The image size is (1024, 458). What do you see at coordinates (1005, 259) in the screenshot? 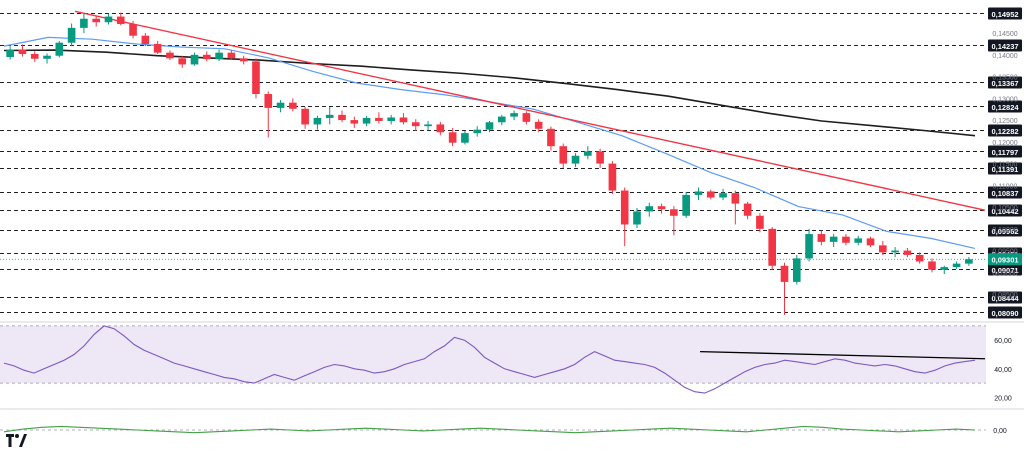
I see `last-price-tag` at bounding box center [1005, 259].